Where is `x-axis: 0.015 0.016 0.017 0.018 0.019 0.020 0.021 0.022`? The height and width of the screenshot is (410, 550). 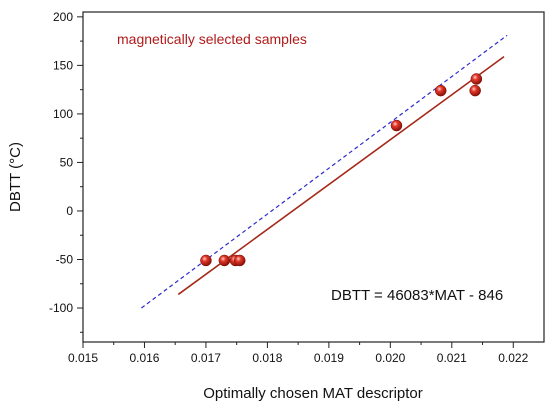 x-axis: 0.015 0.016 0.017 0.018 0.019 0.020 0.021 0.022 is located at coordinates (298, 353).